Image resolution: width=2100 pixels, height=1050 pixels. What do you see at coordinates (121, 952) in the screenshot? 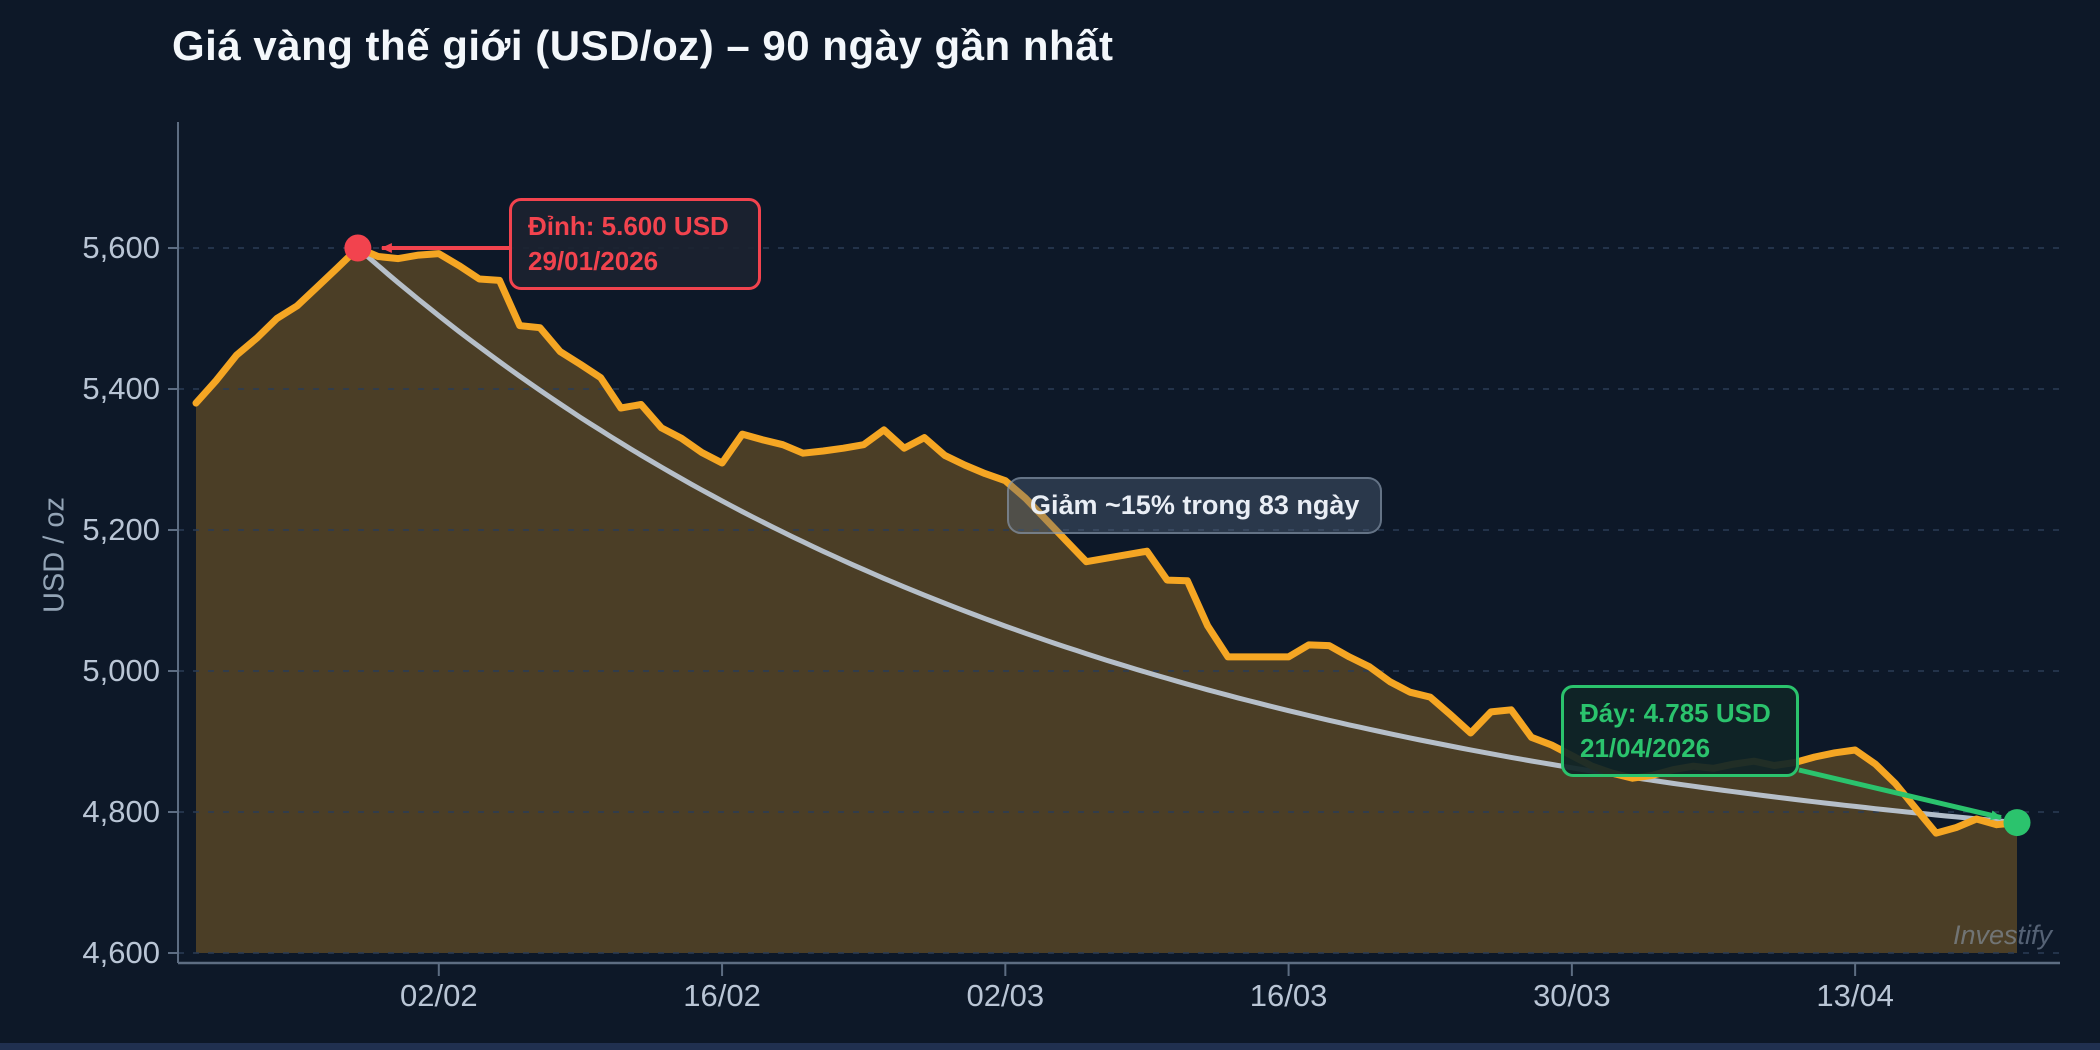
I see `y-tick-label: 4,600` at bounding box center [121, 952].